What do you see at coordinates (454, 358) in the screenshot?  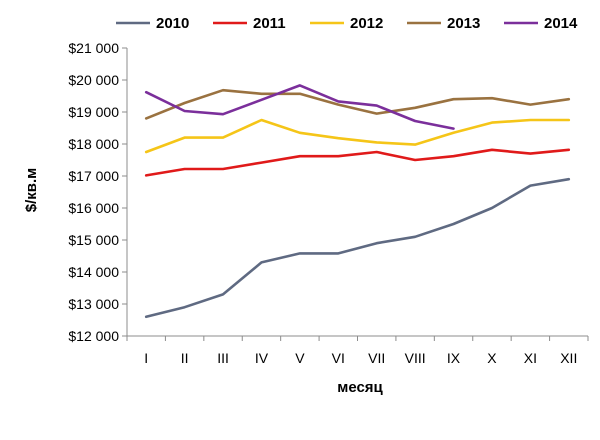 I see `x-tick-label: IX` at bounding box center [454, 358].